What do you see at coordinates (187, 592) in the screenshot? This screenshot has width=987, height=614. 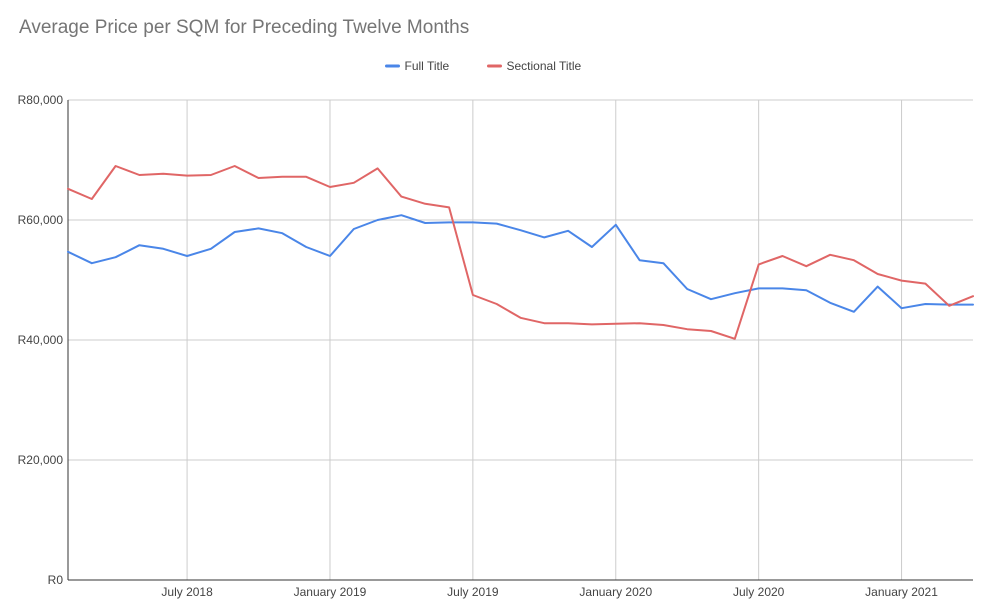 I see `x-tick-label: July 2018` at bounding box center [187, 592].